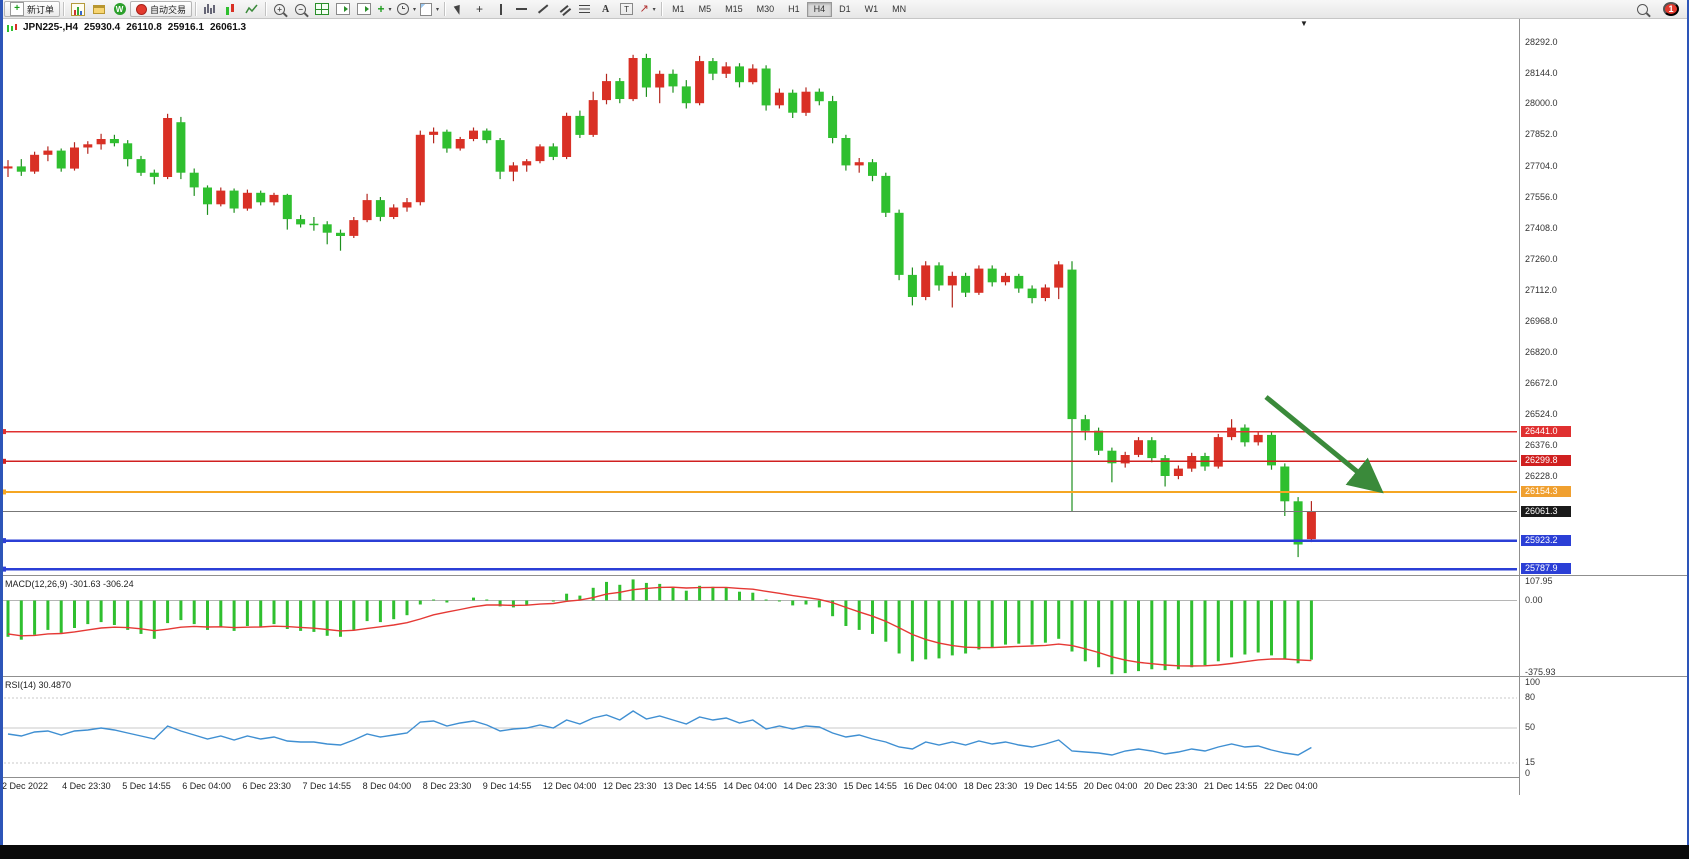  I want to click on timeframe-d1-button: D1, so click(845, 9).